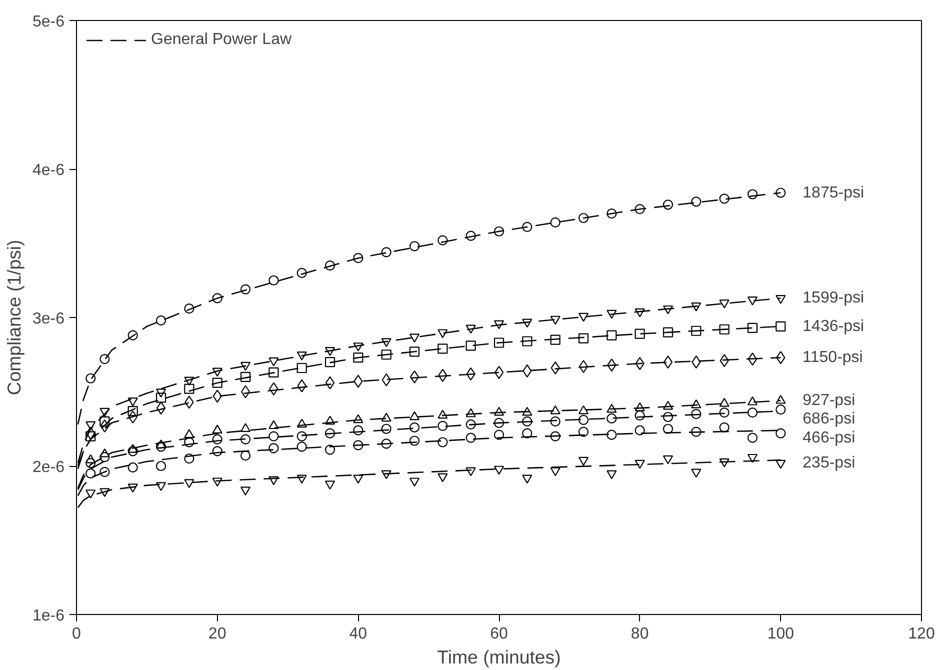 The width and height of the screenshot is (939, 670). What do you see at coordinates (833, 193) in the screenshot?
I see `series-label: 1875-psi` at bounding box center [833, 193].